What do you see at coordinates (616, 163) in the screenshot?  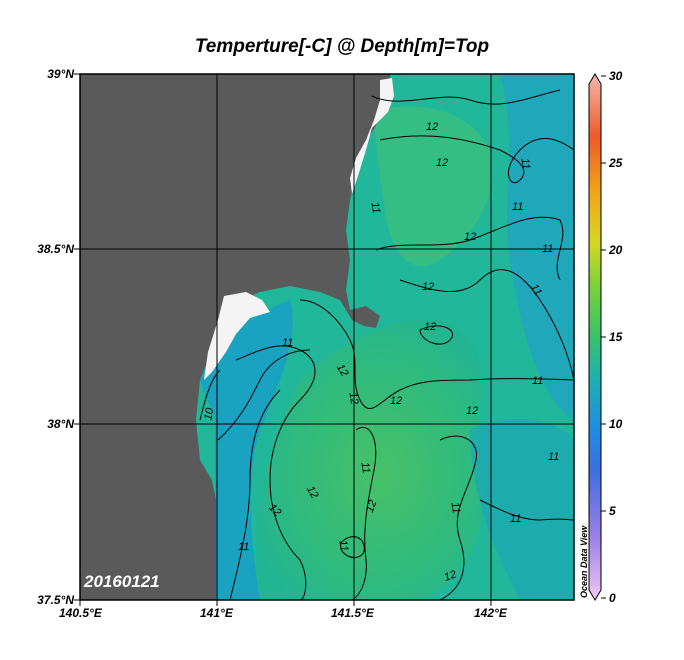 I see `colorbar-tick-25: 25` at bounding box center [616, 163].